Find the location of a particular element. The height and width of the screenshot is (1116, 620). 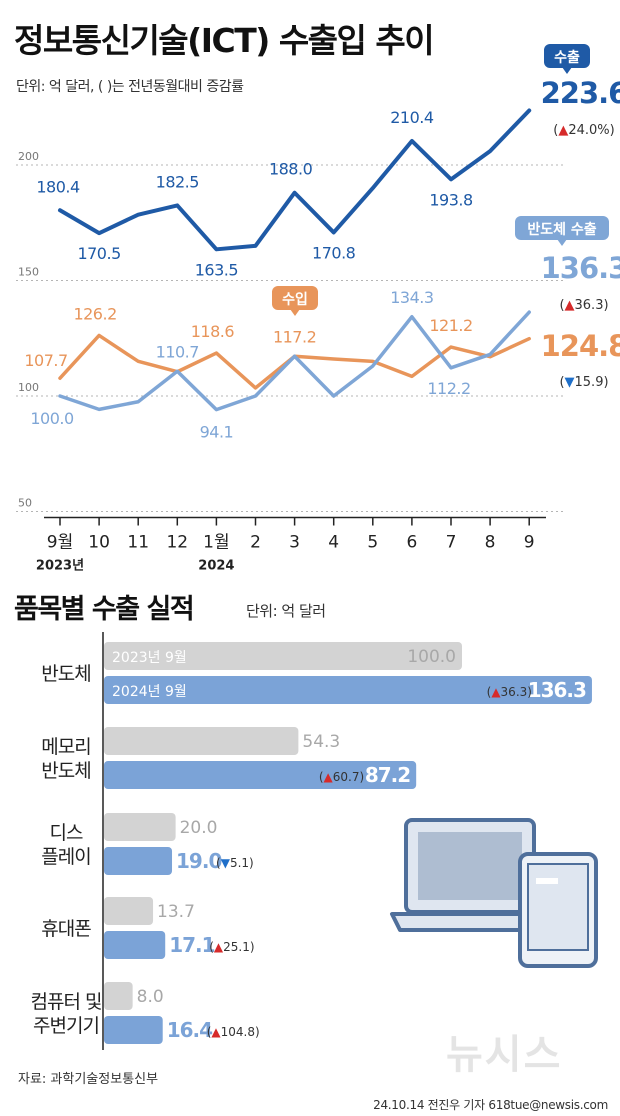

export-point-label: 163.5 is located at coordinates (216, 269).